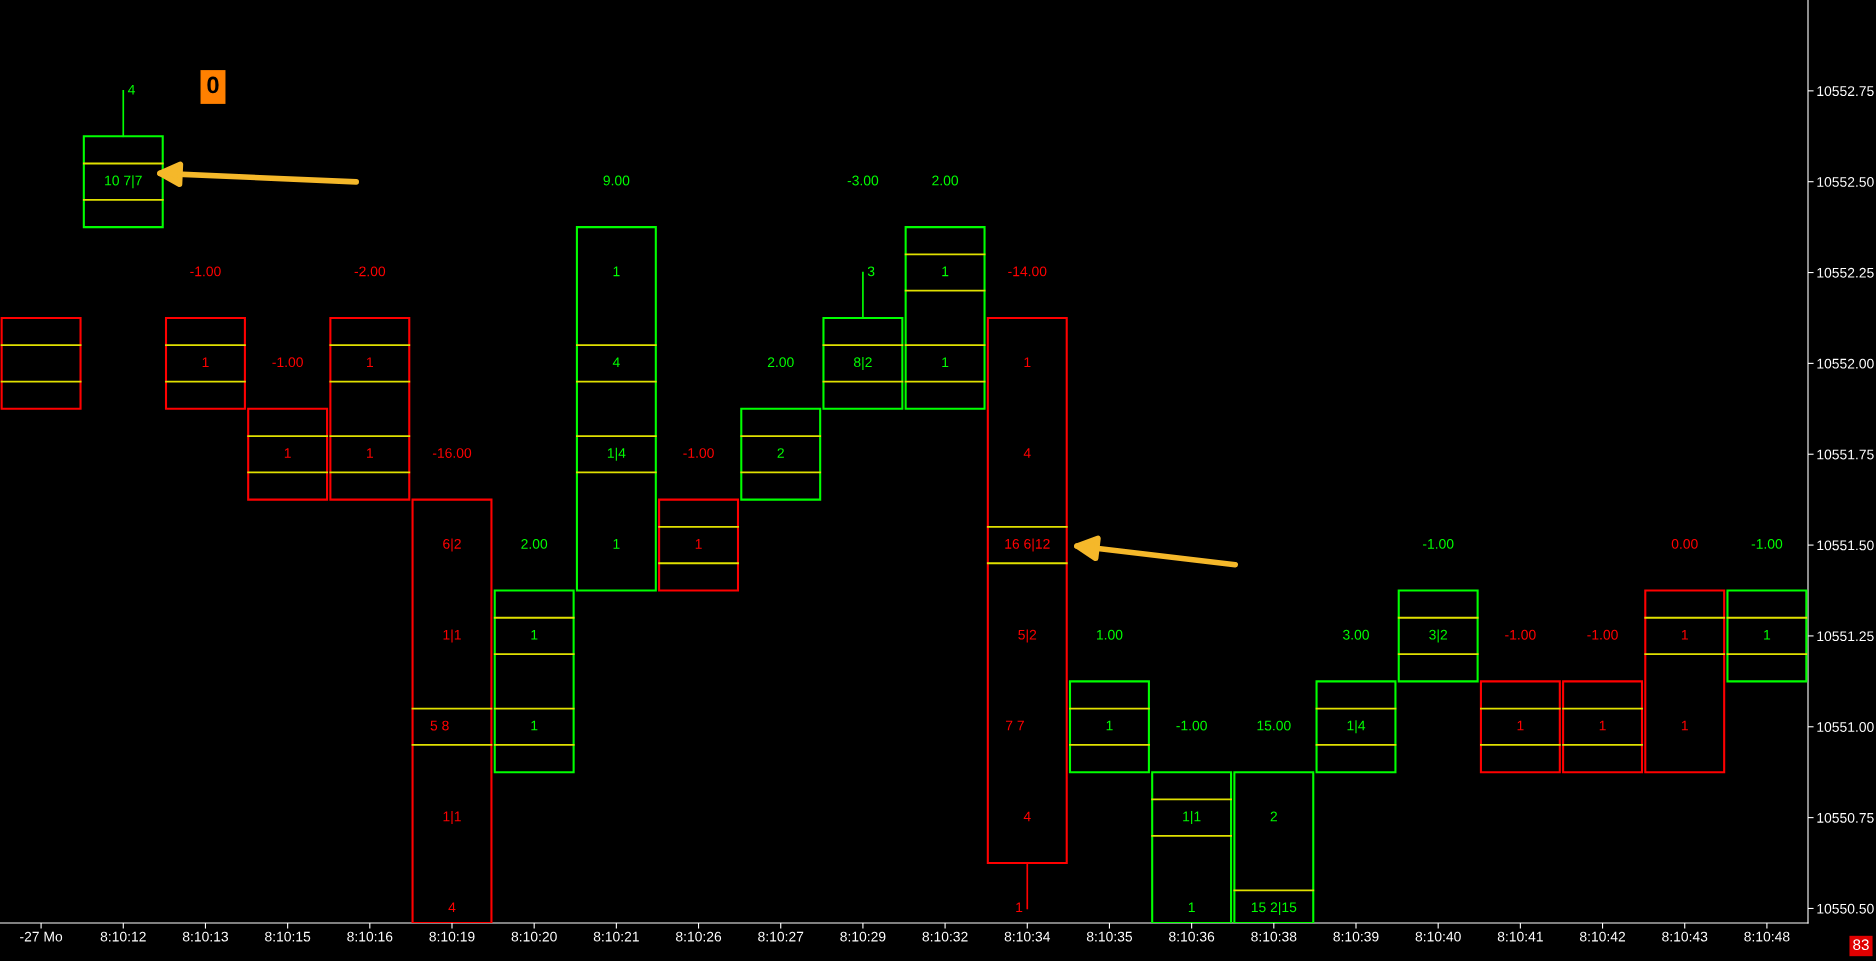  I want to click on annotation: -16.00, so click(452, 453).